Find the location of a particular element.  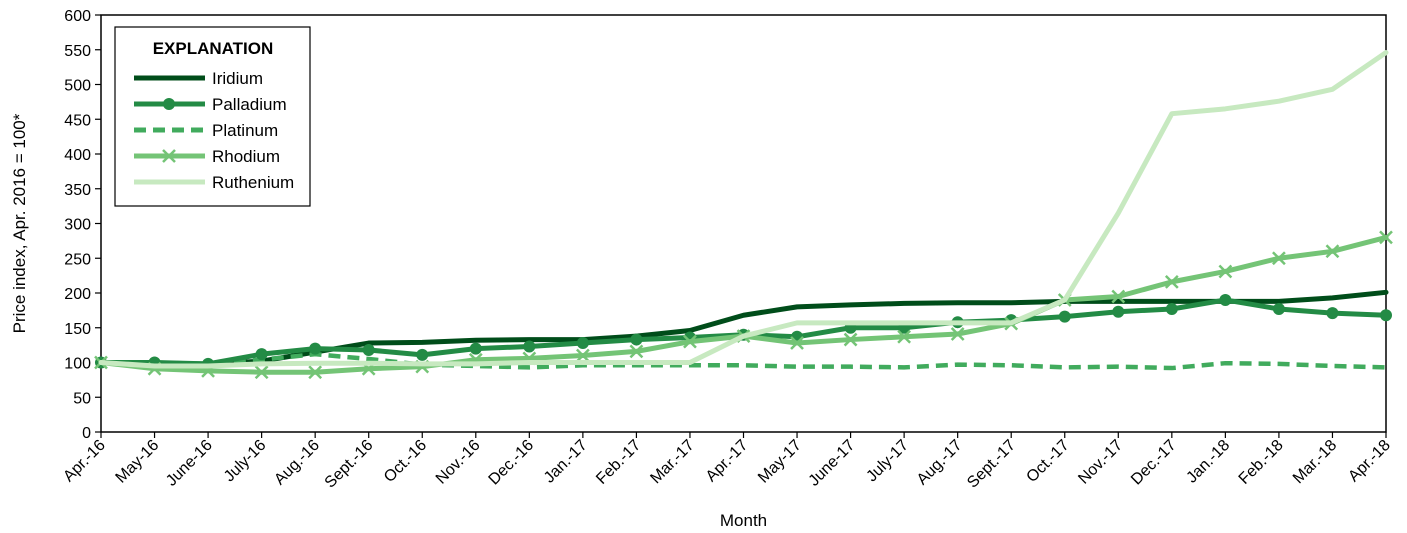

legend-item-rhodium: Rhodium is located at coordinates (207, 156).